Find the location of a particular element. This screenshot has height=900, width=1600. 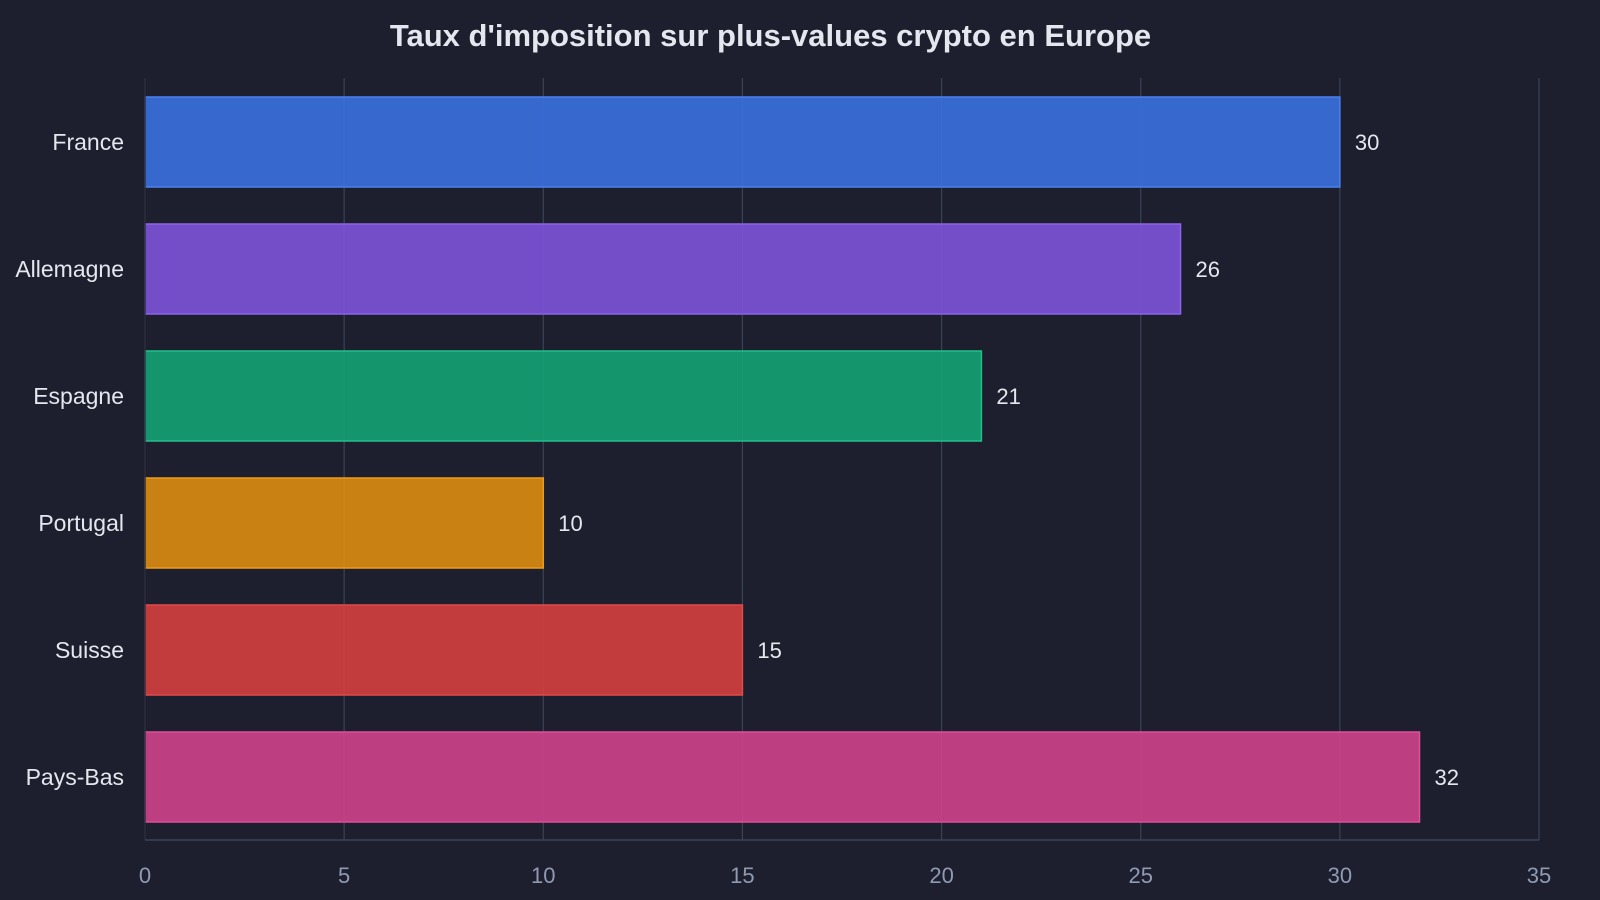

x-tick-label: 20 is located at coordinates (941, 875).